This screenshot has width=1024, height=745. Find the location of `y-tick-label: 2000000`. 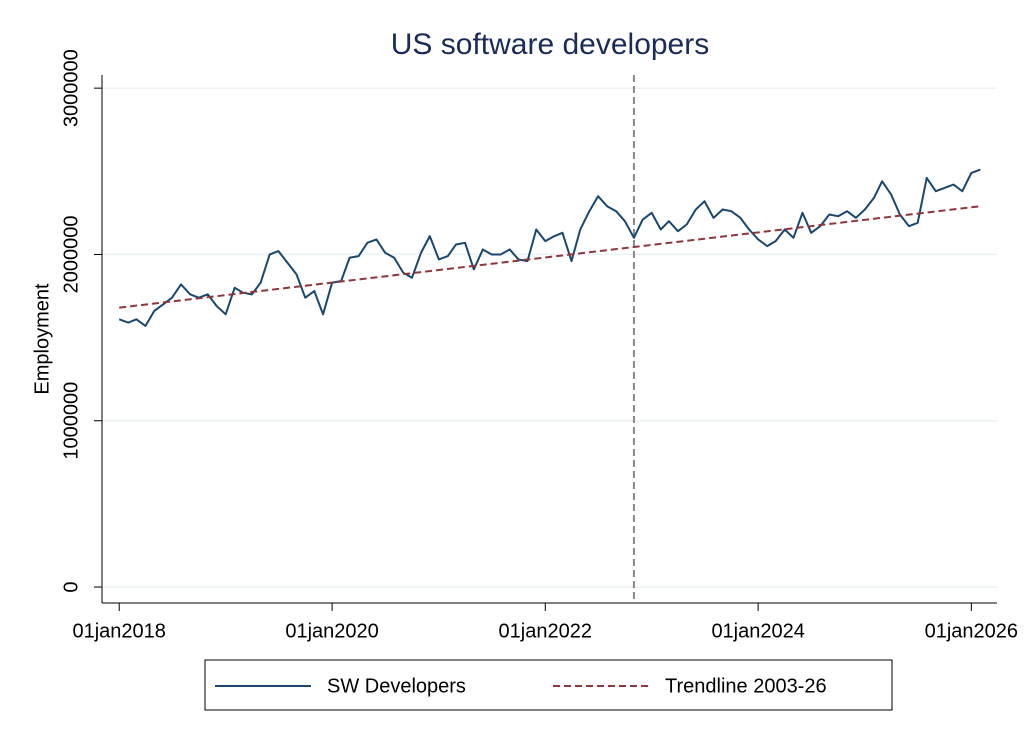

y-tick-label: 2000000 is located at coordinates (71, 254).